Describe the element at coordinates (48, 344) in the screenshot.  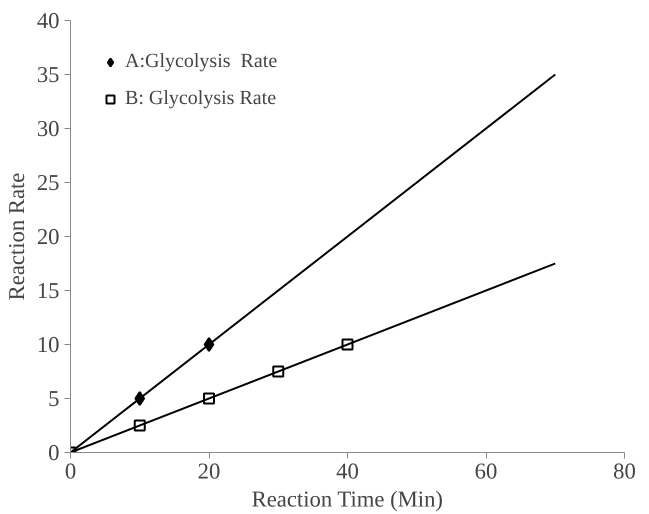
I see `y-tick-label: 10` at that location.